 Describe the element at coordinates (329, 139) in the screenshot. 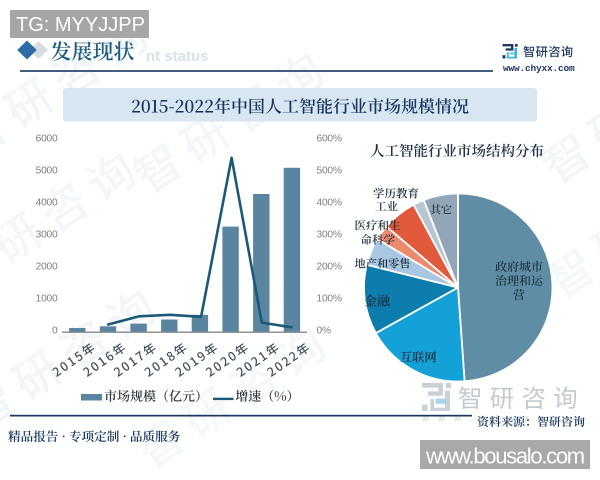

I see `svg-text: 600%` at that location.